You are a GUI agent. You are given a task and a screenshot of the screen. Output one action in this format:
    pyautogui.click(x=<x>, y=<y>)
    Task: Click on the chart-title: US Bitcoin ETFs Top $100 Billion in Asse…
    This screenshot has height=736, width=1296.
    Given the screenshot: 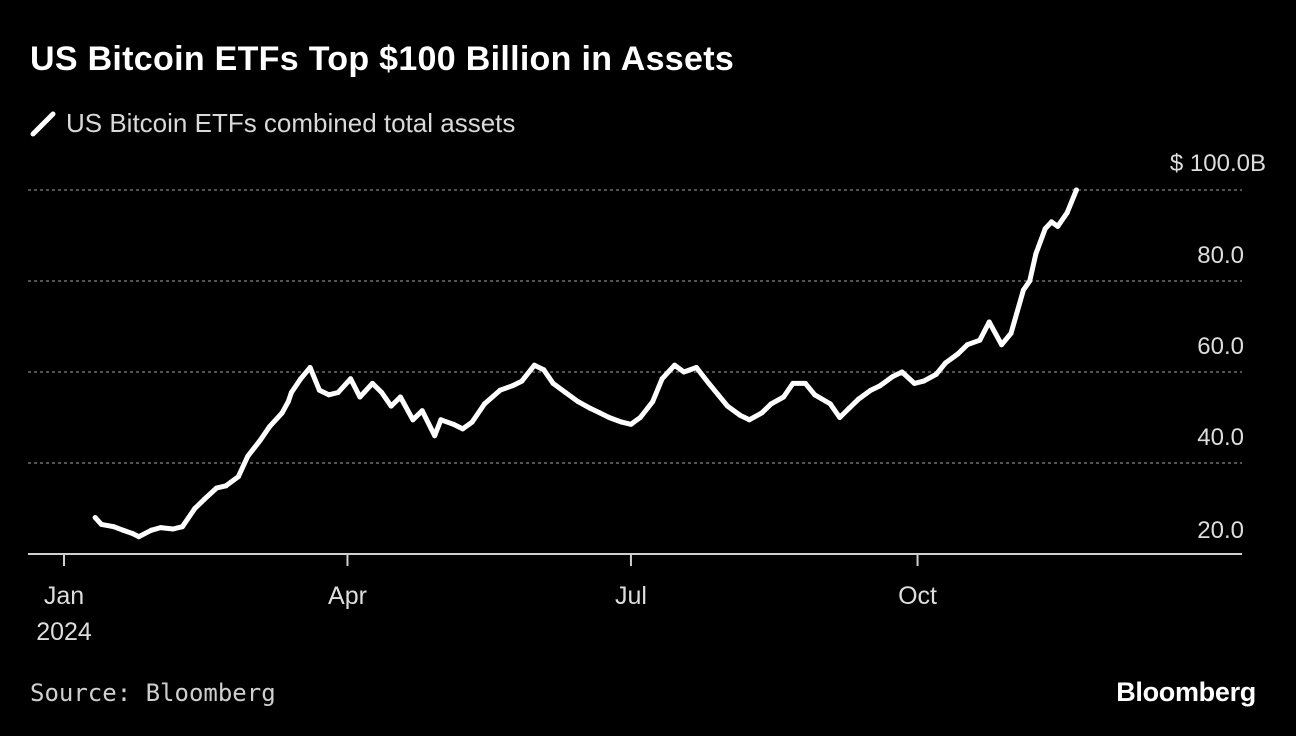 What is the action you would take?
    pyautogui.click(x=382, y=59)
    